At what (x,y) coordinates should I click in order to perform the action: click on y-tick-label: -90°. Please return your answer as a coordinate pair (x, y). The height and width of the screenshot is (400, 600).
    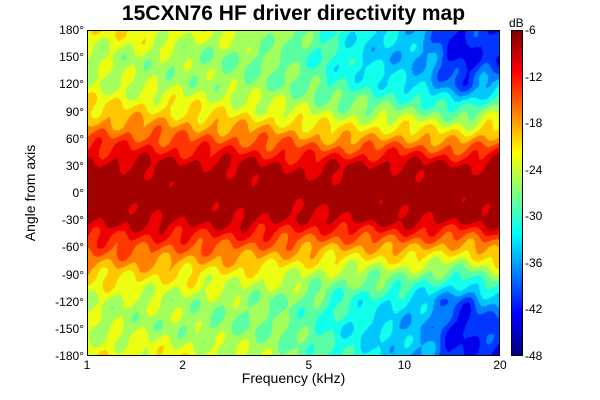
    Looking at the image, I should click on (72, 274).